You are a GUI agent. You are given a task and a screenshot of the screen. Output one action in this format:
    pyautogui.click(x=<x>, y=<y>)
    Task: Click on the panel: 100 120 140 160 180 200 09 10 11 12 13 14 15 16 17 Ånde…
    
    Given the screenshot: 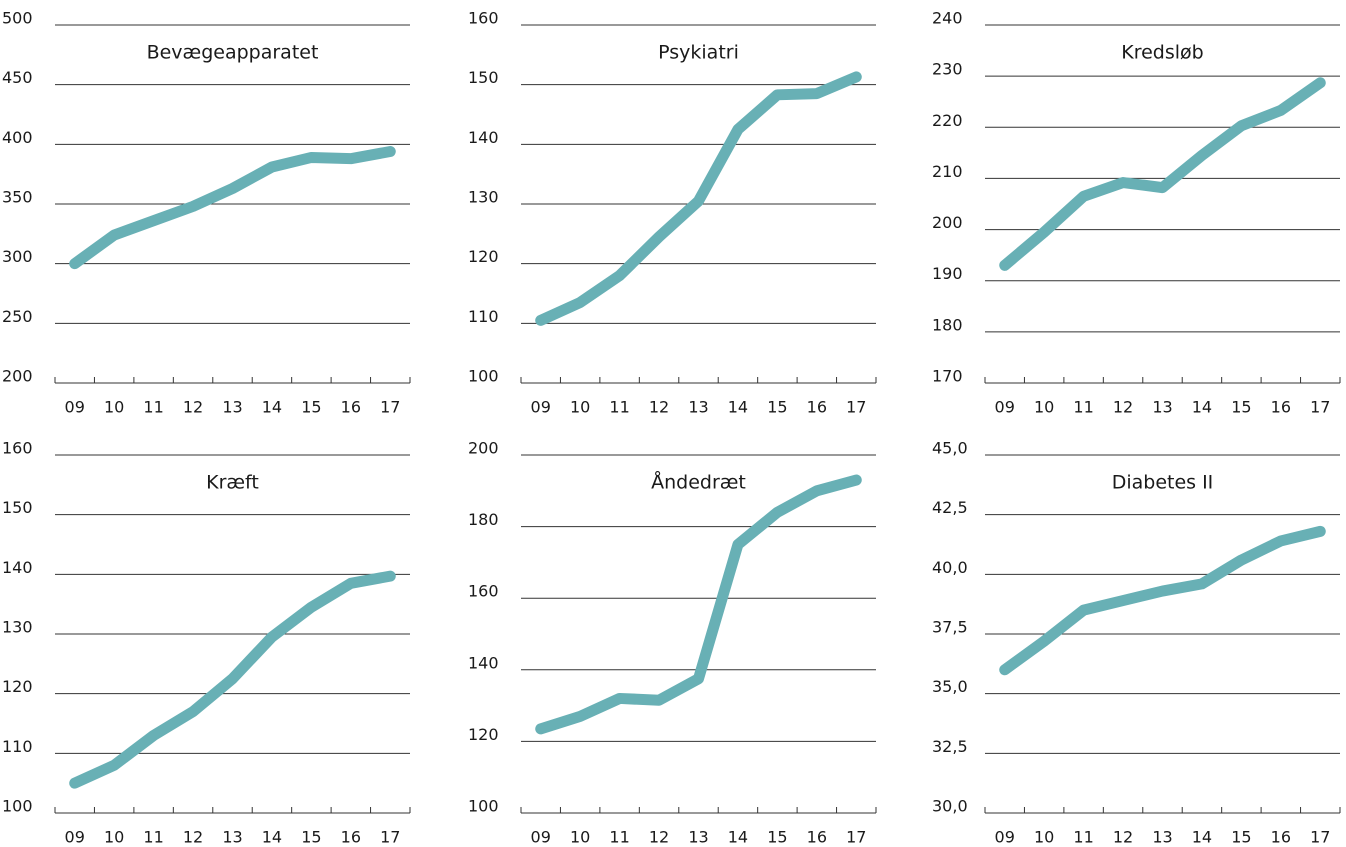 What is the action you would take?
    pyautogui.click(x=672, y=643)
    